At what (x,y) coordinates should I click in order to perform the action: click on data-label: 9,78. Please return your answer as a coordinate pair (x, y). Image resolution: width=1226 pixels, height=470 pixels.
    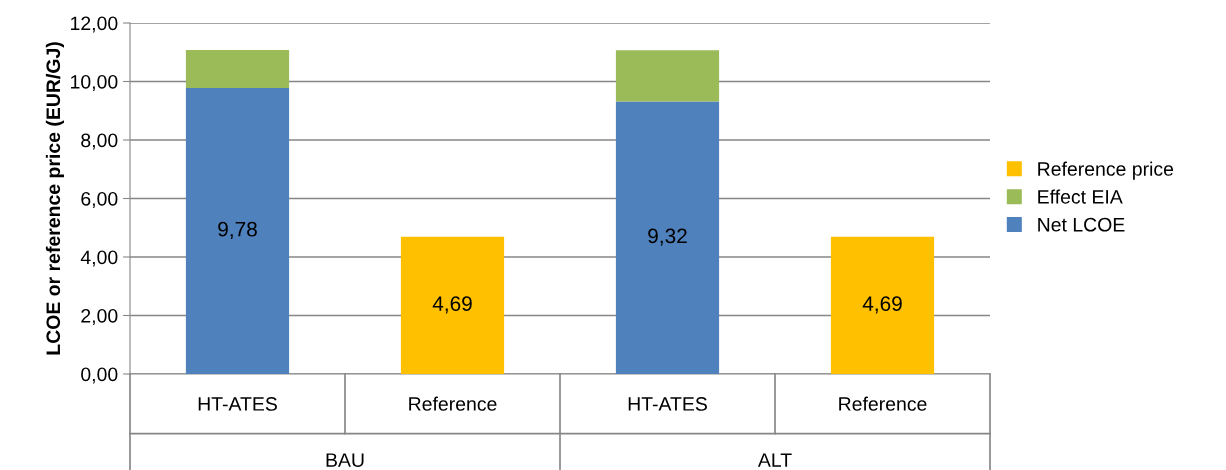
    Looking at the image, I should click on (237, 230).